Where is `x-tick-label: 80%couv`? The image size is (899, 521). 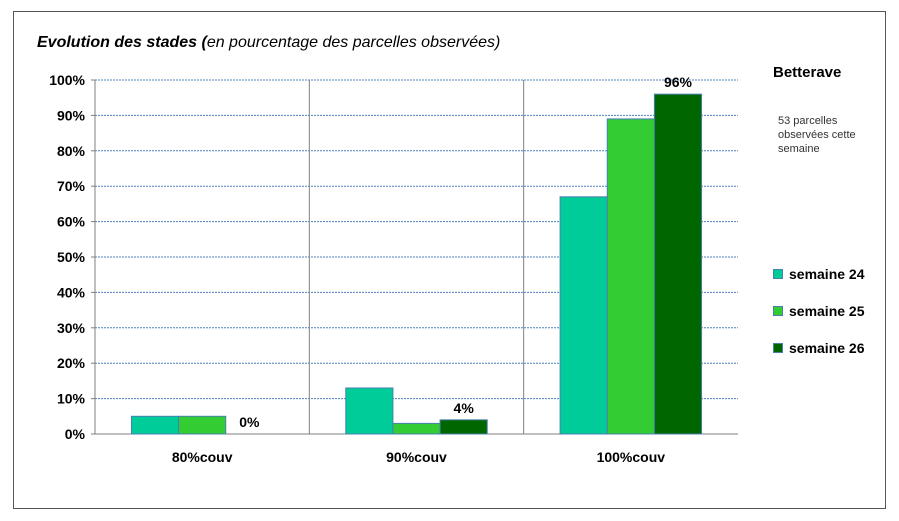
x-tick-label: 80%couv is located at coordinates (202, 457).